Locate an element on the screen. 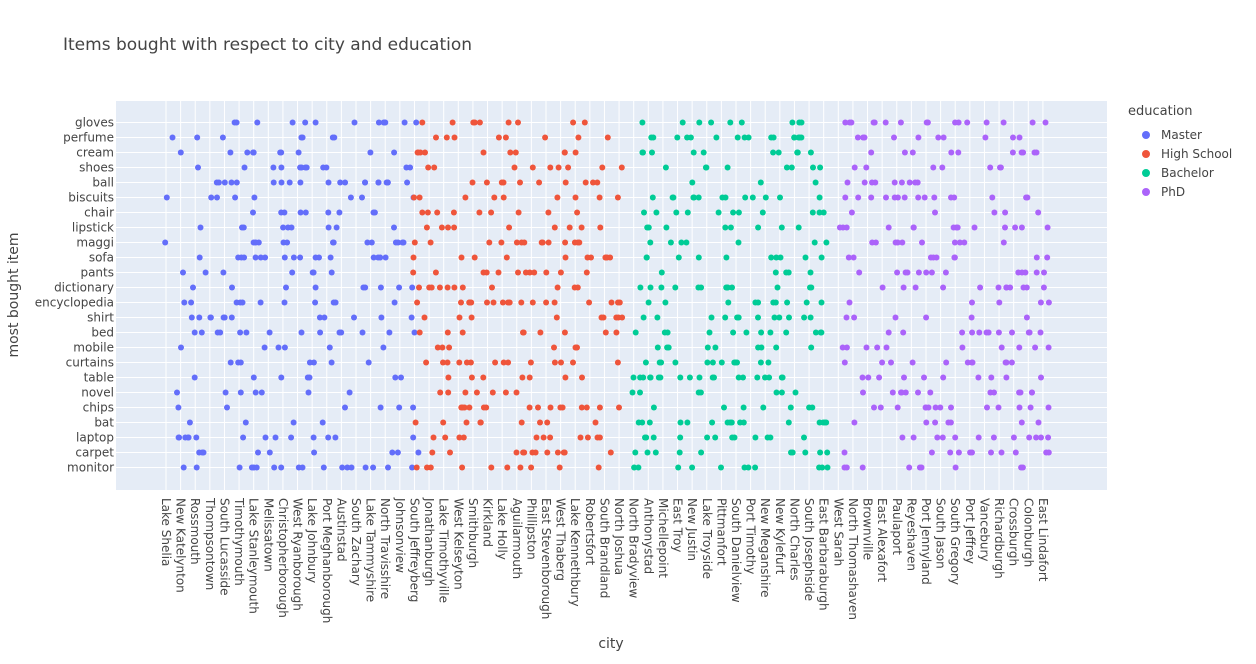 This screenshot has height=664, width=1256. x-tick-label: Lake Shelia is located at coordinates (166, 532).